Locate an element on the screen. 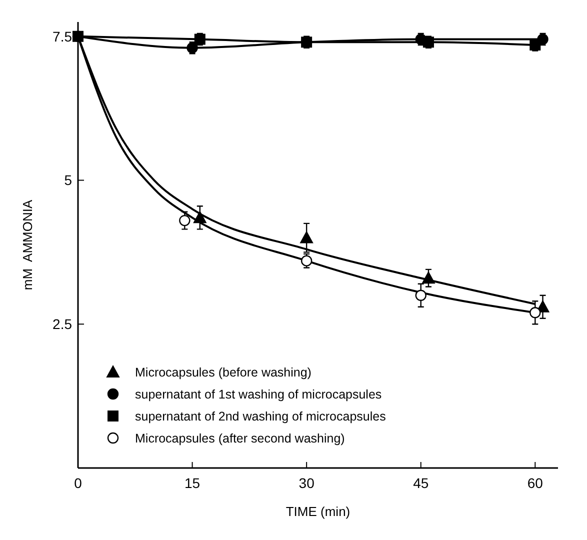 The image size is (587, 540). x-tick-label: 0 is located at coordinates (78, 483).